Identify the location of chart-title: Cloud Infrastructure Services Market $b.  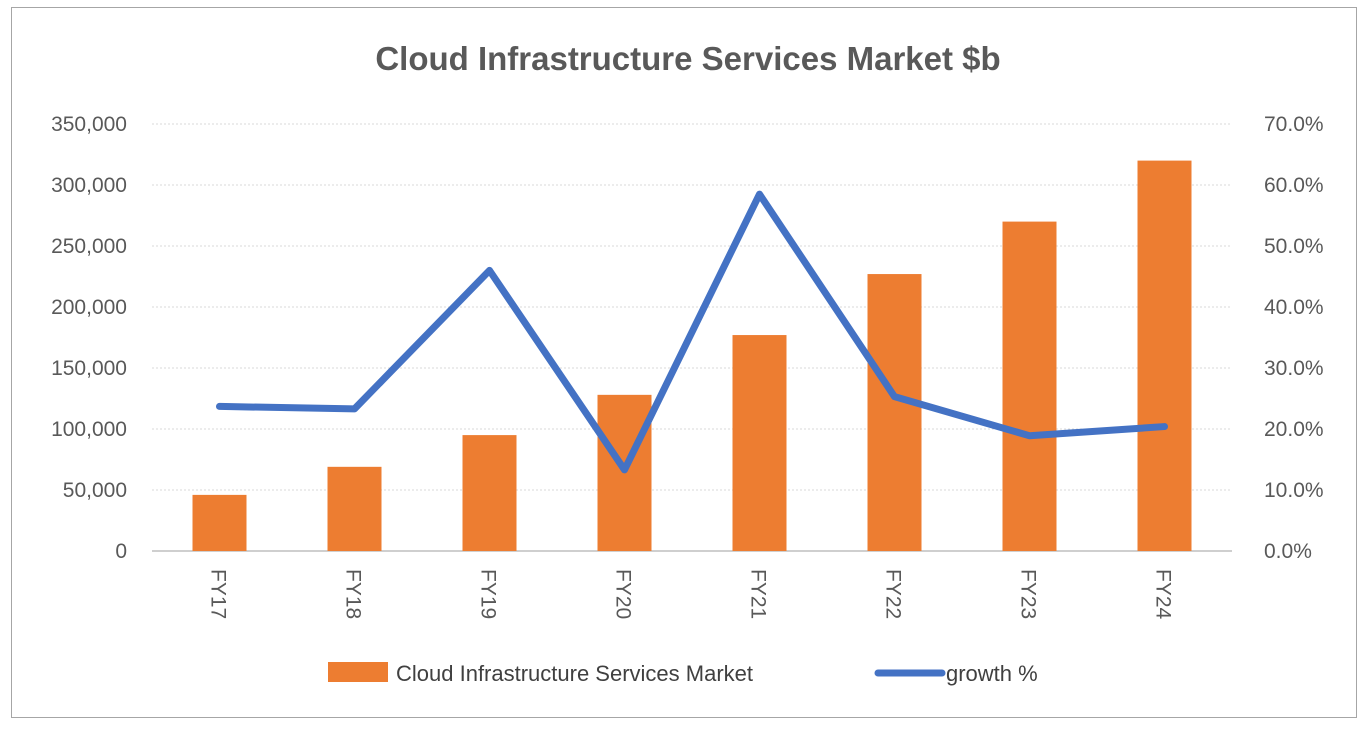
(687, 58).